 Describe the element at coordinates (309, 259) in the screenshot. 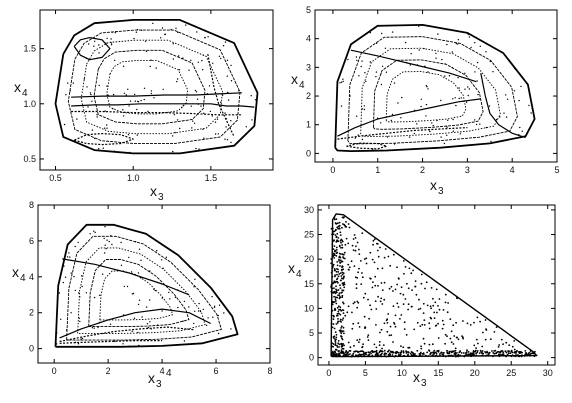

I see `panel-4-ytick-label: 20` at that location.